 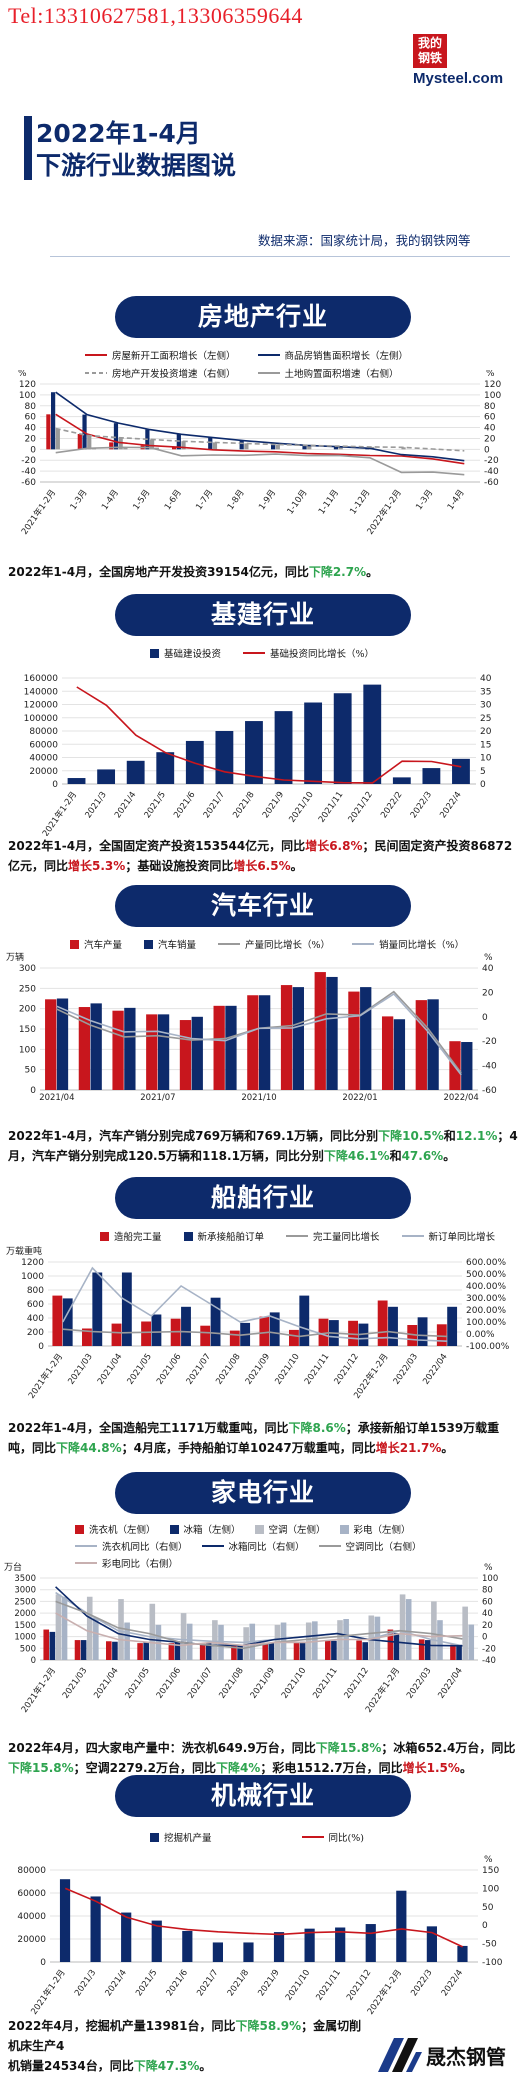 What do you see at coordinates (79, 500) in the screenshot?
I see `x-tick-label: 1-3月` at bounding box center [79, 500].